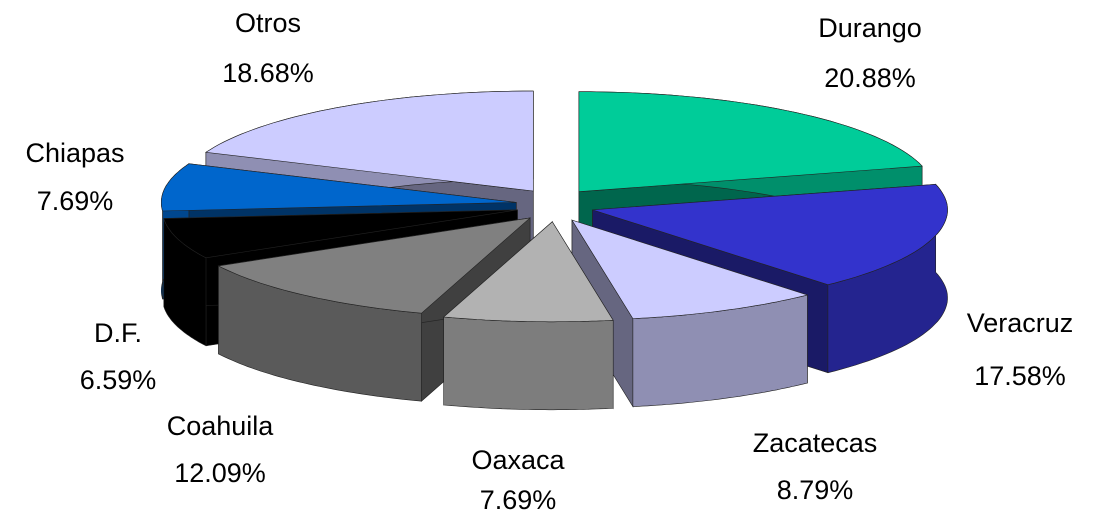  Describe the element at coordinates (74, 153) in the screenshot. I see `slice-label: Chiapas` at that location.